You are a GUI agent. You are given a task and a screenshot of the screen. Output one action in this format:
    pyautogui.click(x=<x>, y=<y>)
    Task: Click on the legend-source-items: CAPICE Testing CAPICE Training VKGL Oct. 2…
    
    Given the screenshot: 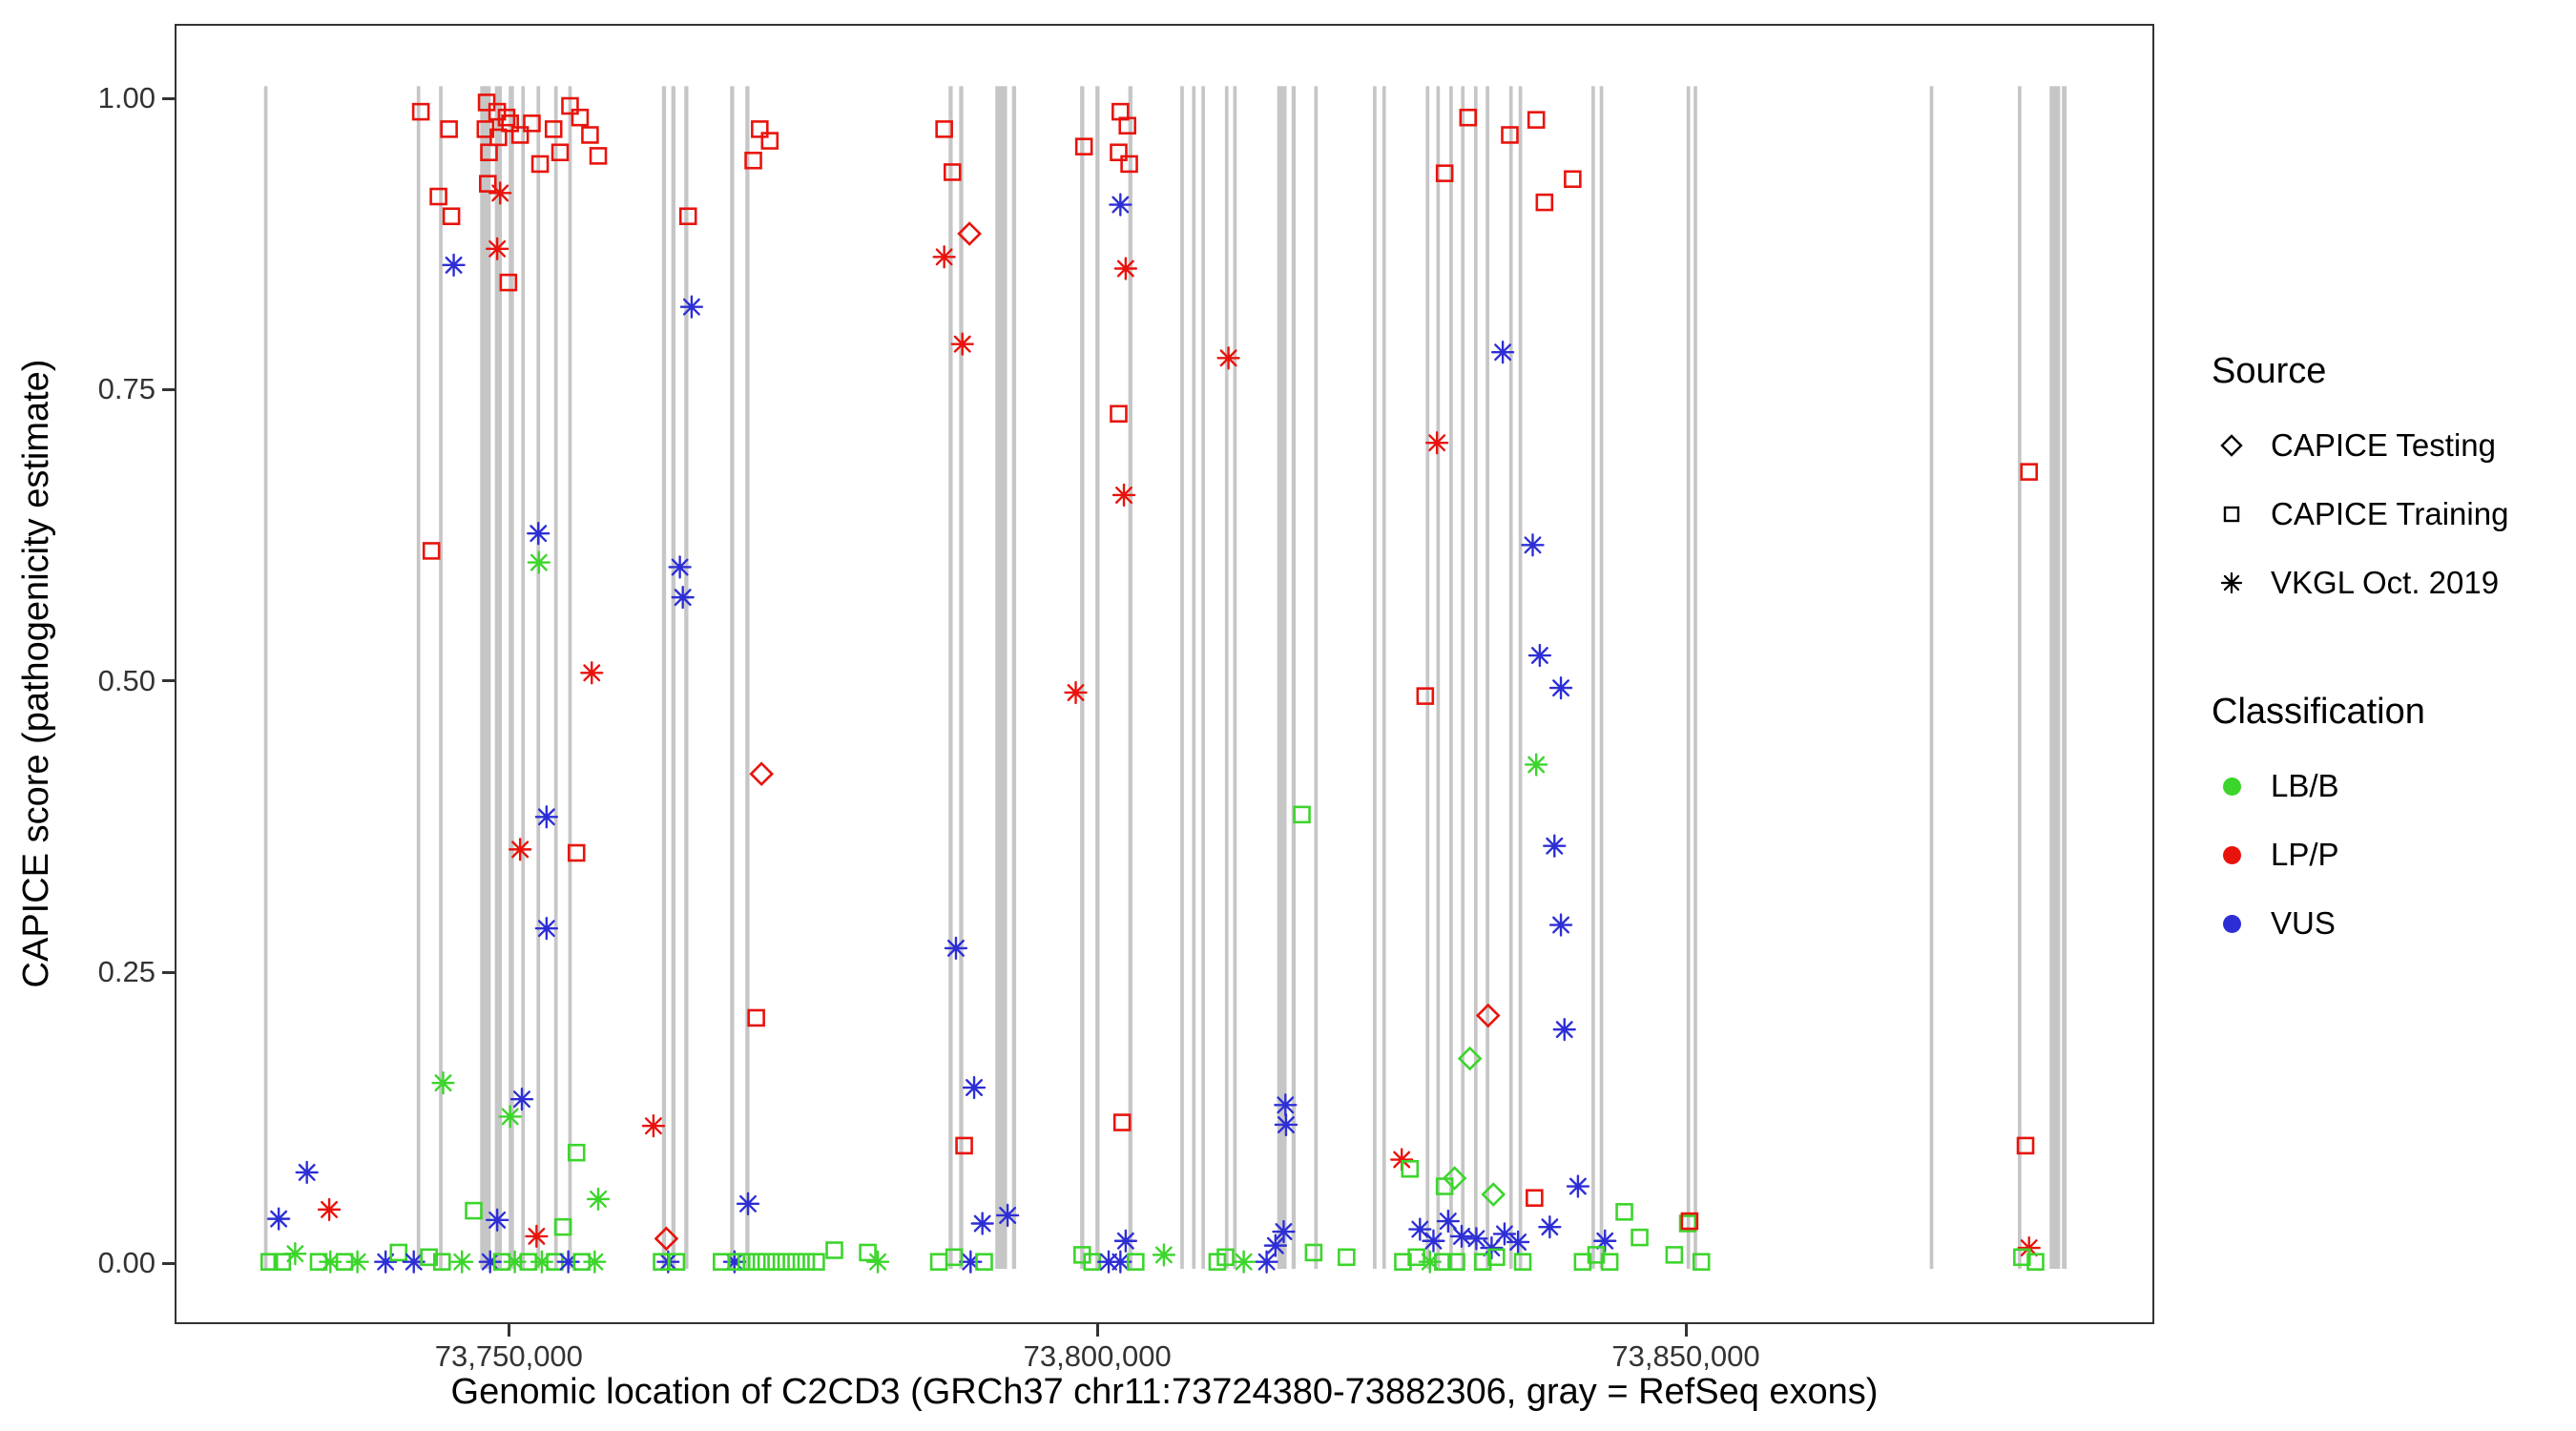 What is the action you would take?
    pyautogui.click(x=2394, y=514)
    